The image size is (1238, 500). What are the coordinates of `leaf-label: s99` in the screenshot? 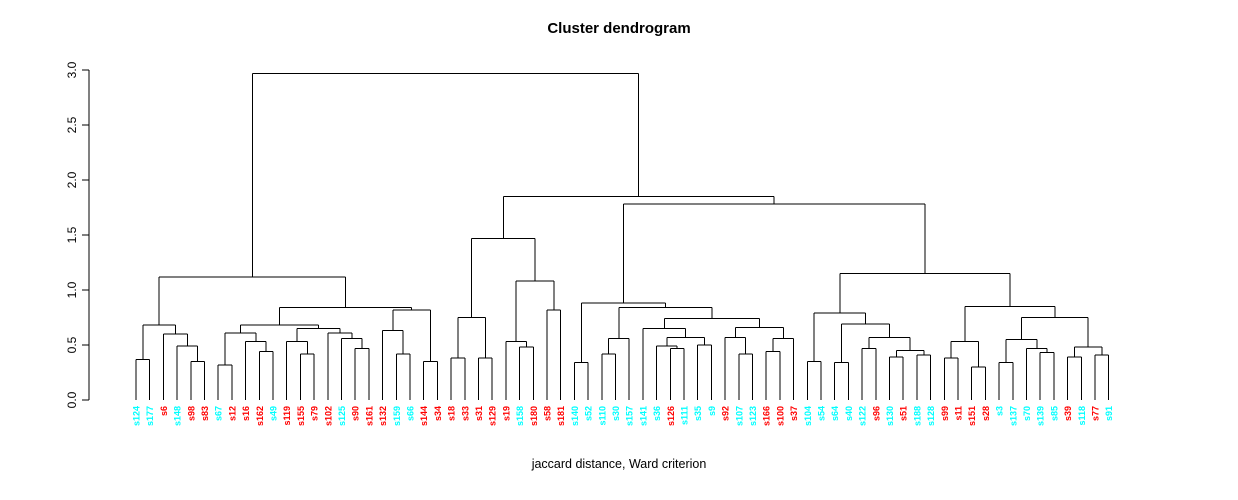 It's located at (945, 413).